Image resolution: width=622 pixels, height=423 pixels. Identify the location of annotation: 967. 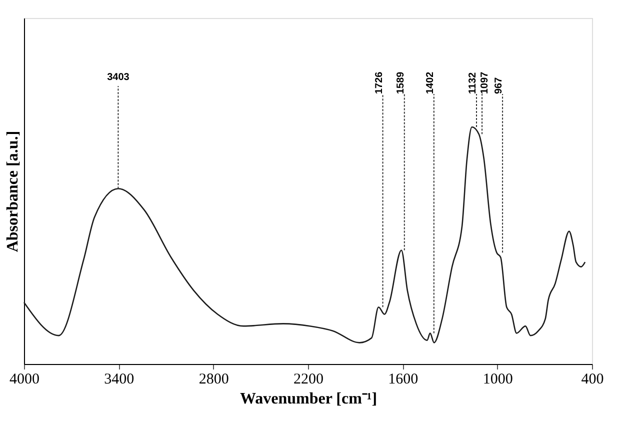
(499, 85).